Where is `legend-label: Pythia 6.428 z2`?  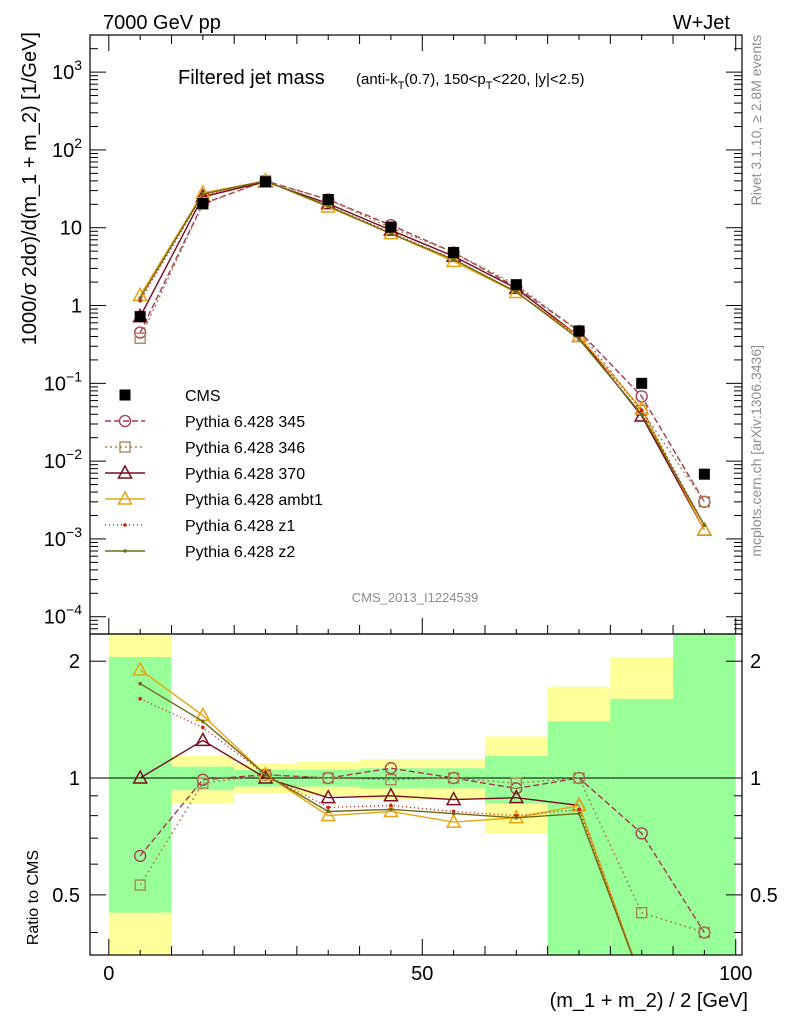
legend-label: Pythia 6.428 z2 is located at coordinates (240, 552).